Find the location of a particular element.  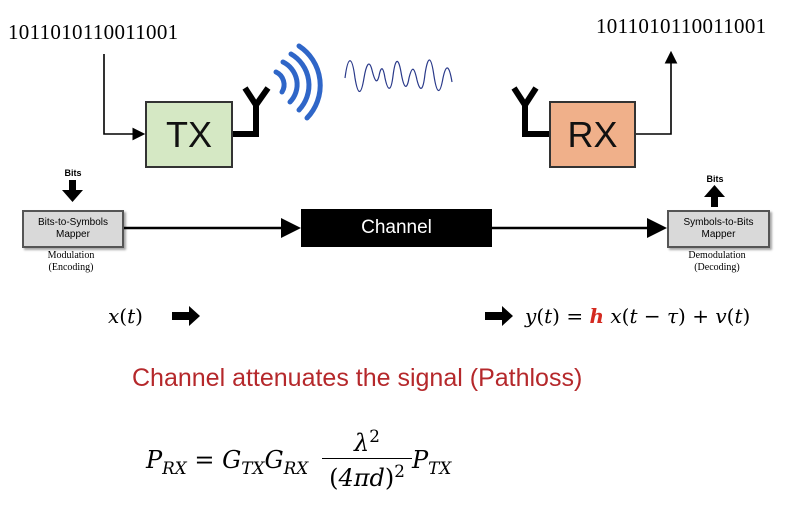

eq-4pid: 4πd is located at coordinates (361, 478).